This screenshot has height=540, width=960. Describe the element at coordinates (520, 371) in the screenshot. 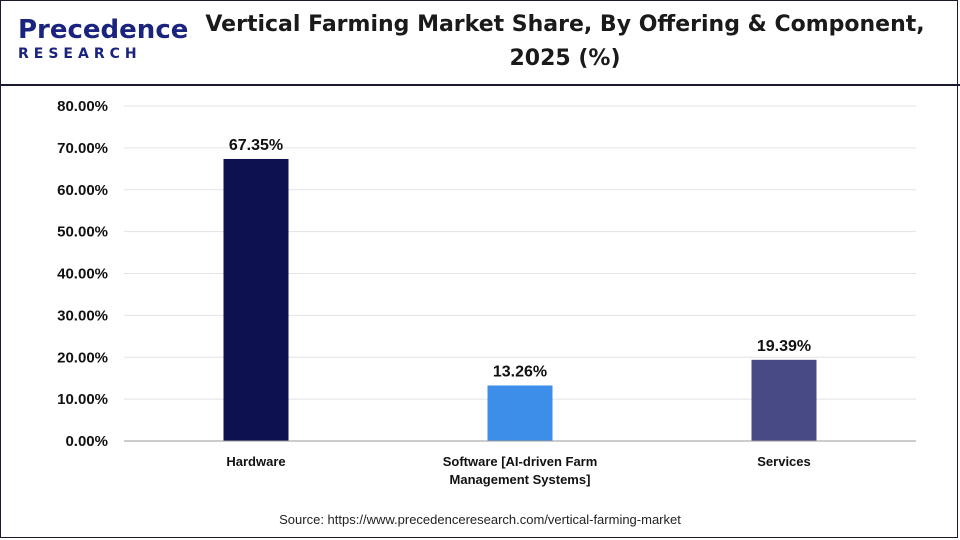

I see `data-label: 13.26%` at that location.